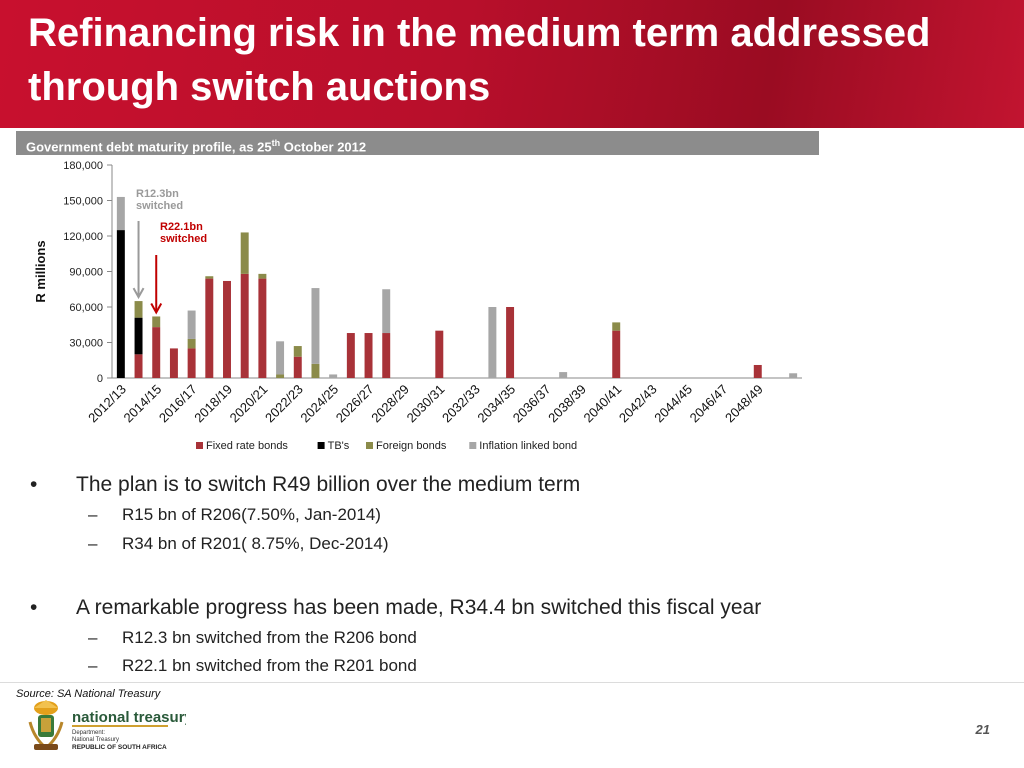 This screenshot has width=1024, height=768. What do you see at coordinates (86, 273) in the screenshot?
I see `y-tick-label: 90,000` at bounding box center [86, 273].